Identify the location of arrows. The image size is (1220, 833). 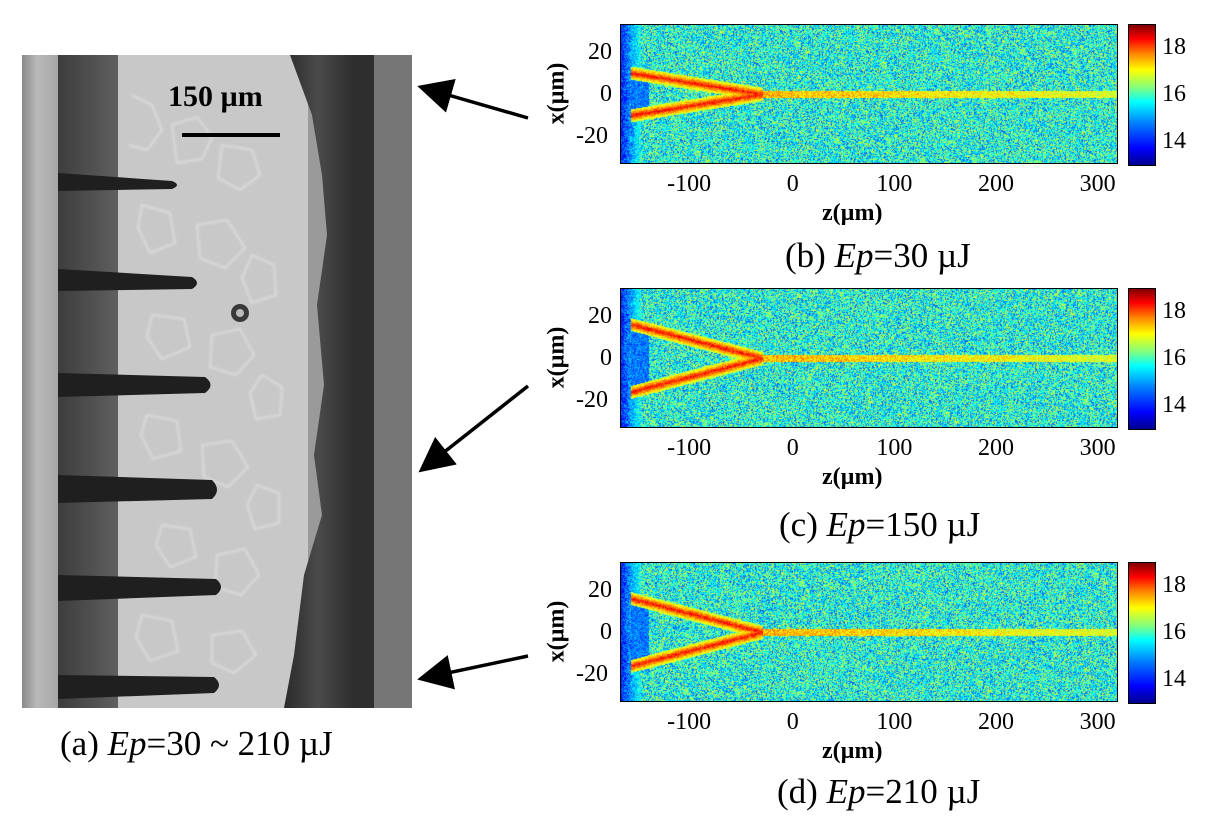
(473, 384).